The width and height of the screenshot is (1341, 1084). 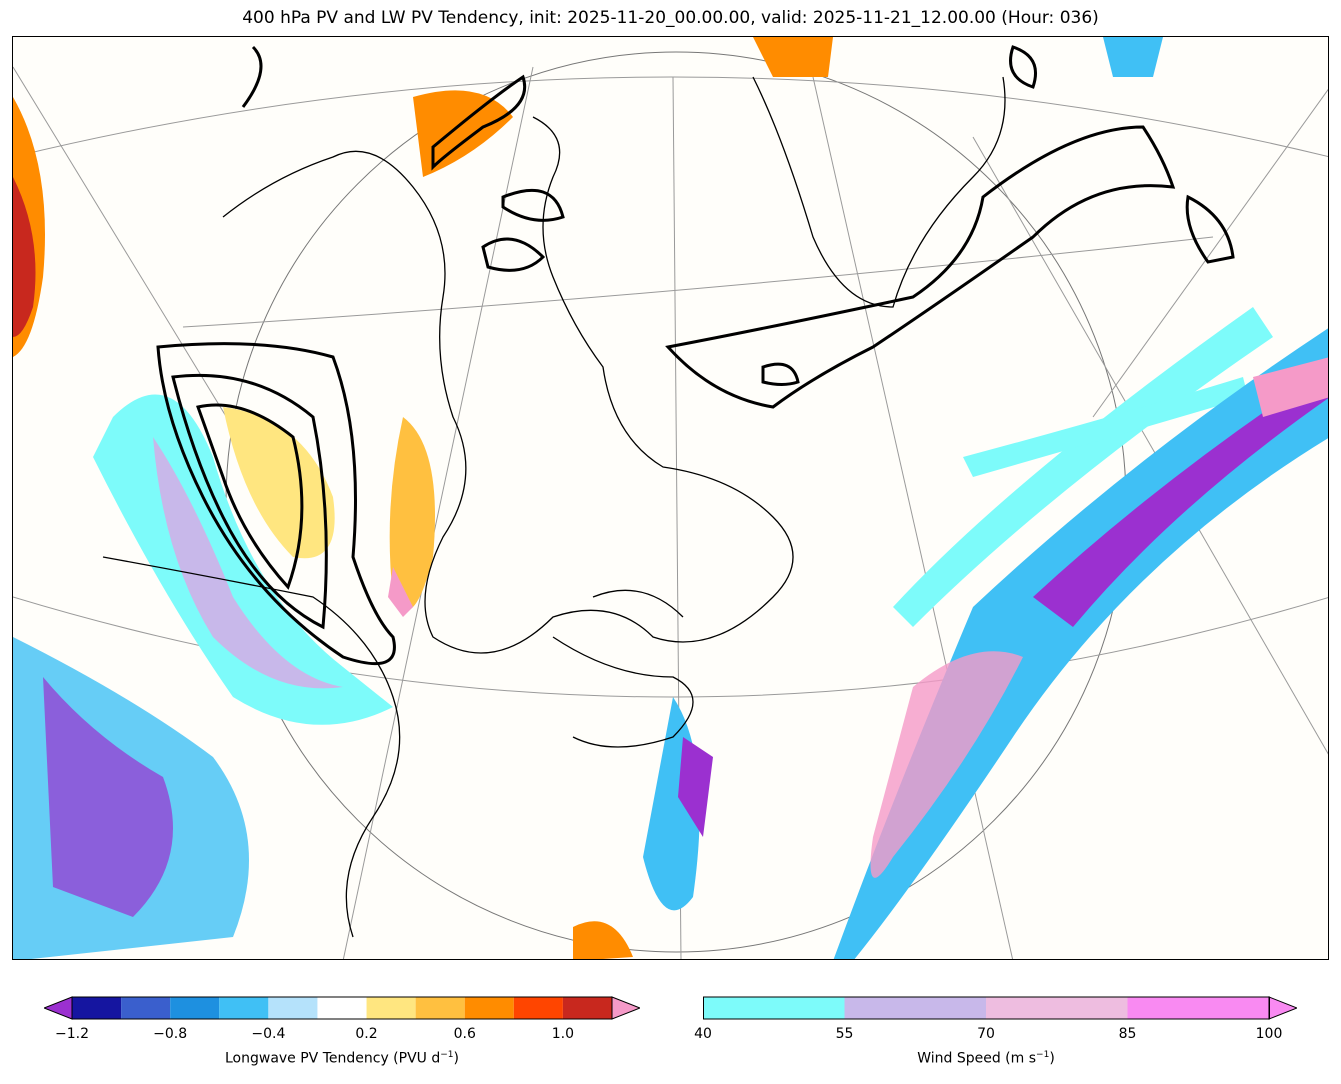 I want to click on wind-colorbar-tick: 85, so click(x=1127, y=1034).